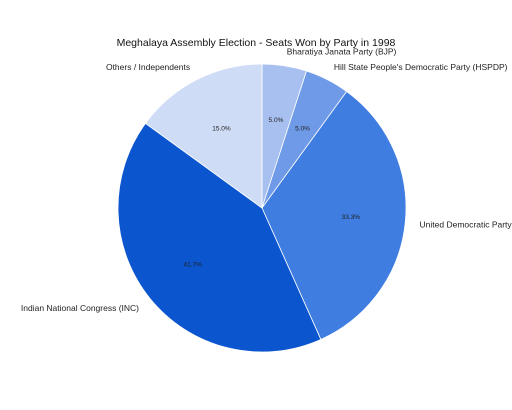  What do you see at coordinates (302, 128) in the screenshot?
I see `percent-label-hill-state-people-s-democratic-party-hspdp: 5.0%` at bounding box center [302, 128].